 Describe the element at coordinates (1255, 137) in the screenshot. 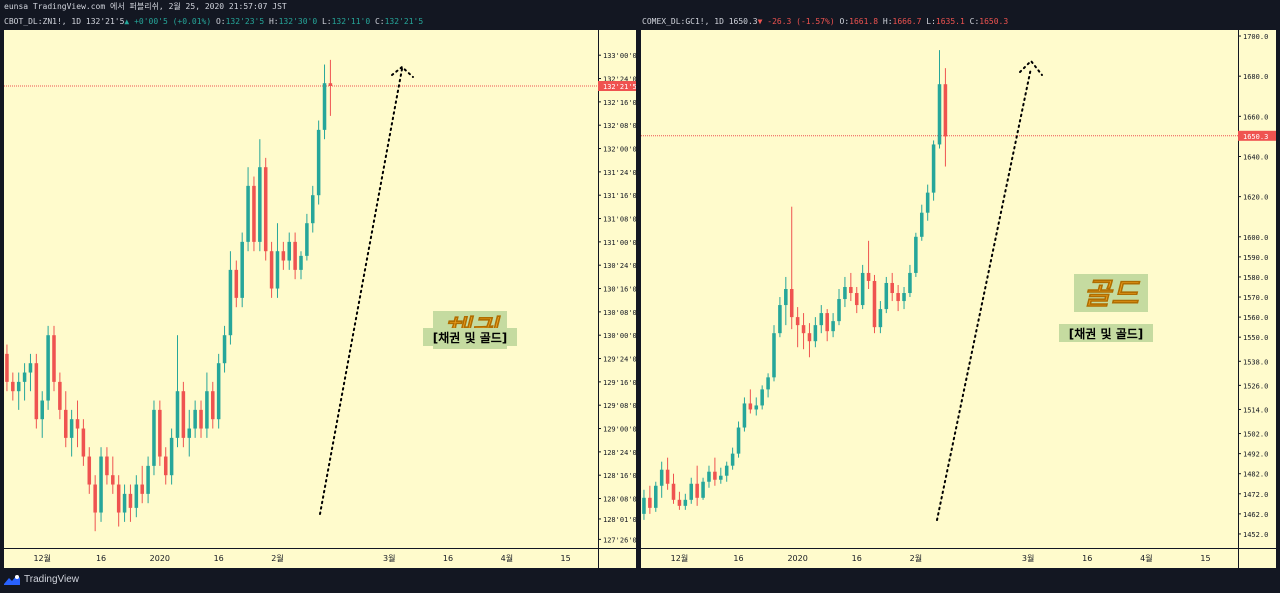

I see `gold-last-price-label: 1650.3` at that location.